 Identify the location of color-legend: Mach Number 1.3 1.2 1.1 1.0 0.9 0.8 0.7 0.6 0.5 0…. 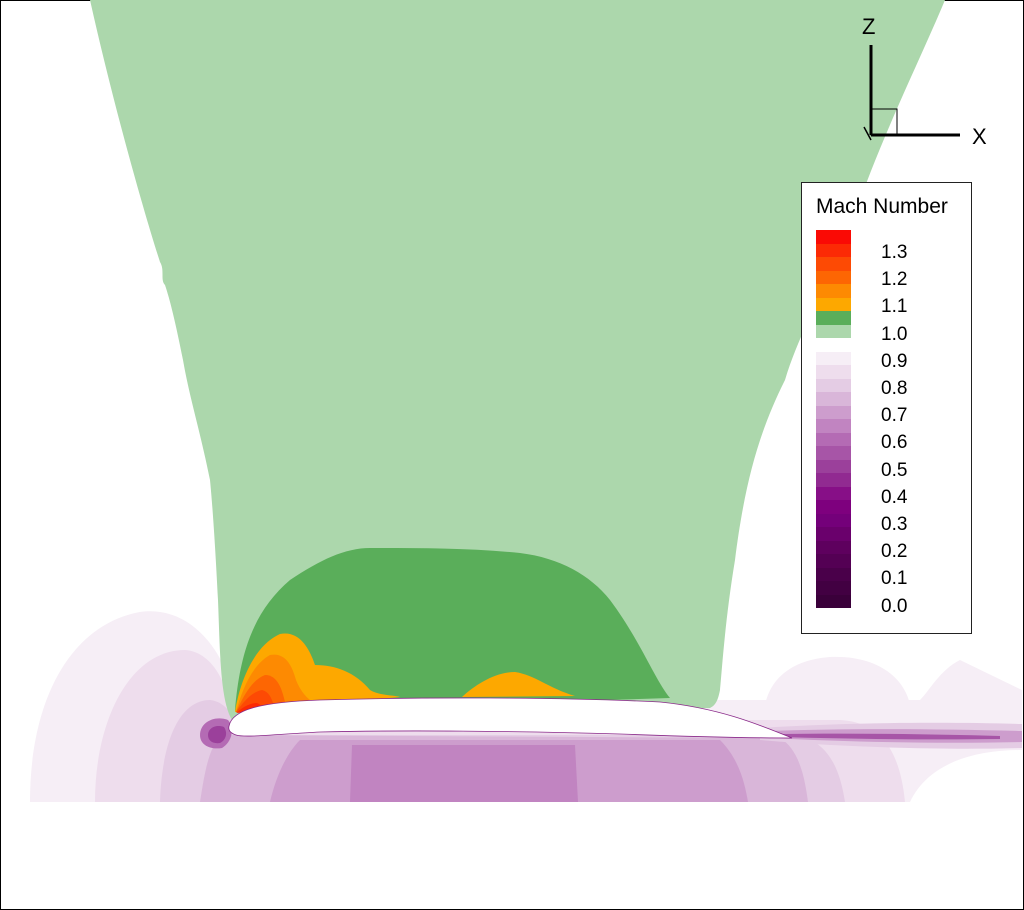
(886, 408).